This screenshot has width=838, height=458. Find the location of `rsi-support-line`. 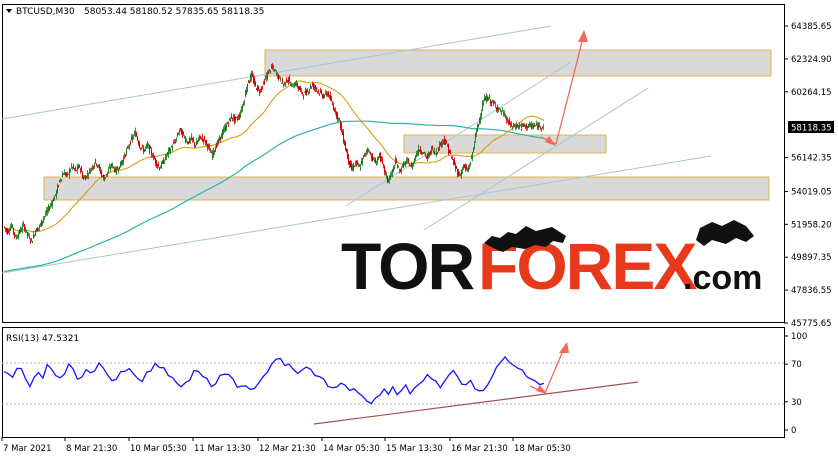

rsi-support-line is located at coordinates (476, 403).